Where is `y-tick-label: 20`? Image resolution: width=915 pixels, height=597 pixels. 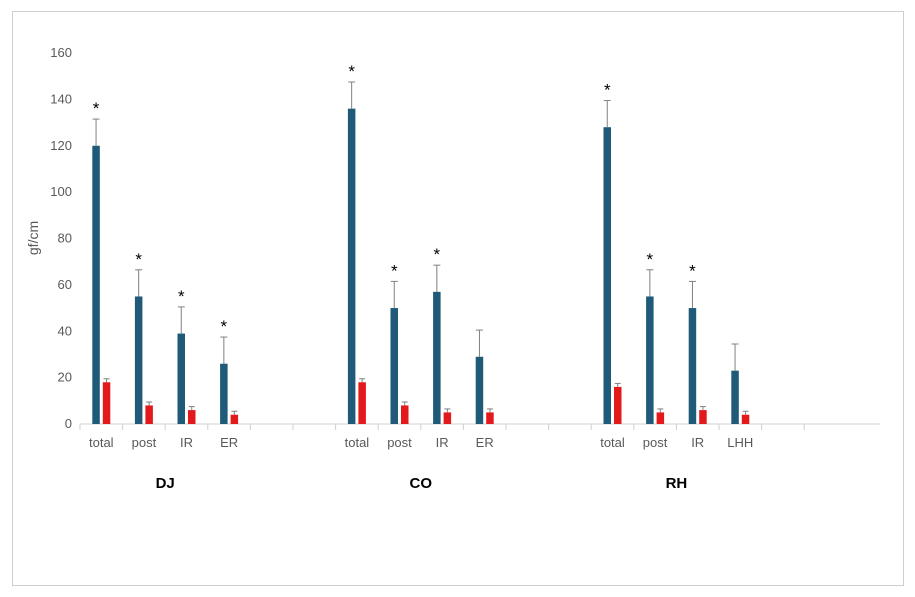
y-tick-label: 20 is located at coordinates (65, 377).